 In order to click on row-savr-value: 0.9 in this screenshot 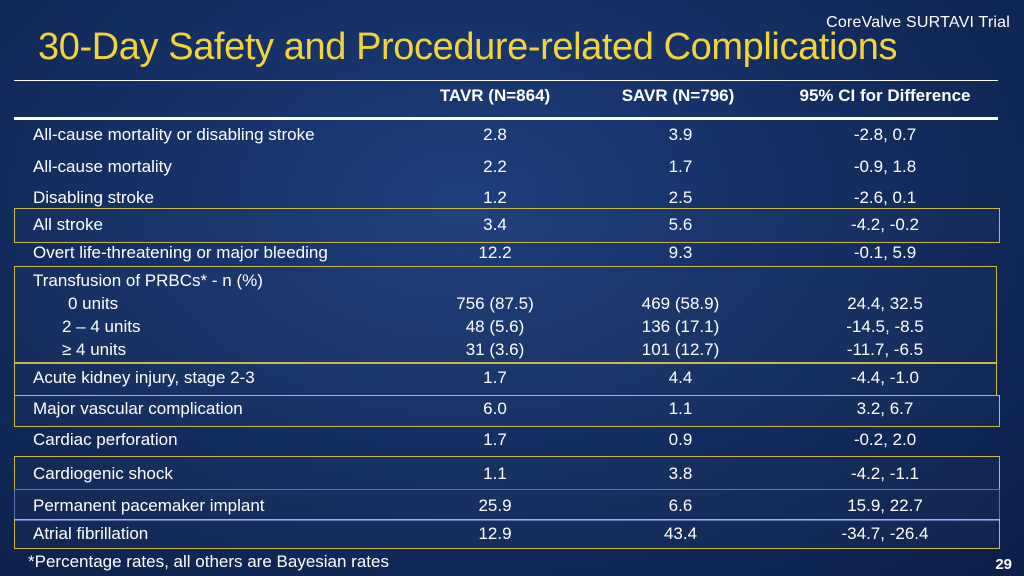, I will do `click(680, 439)`.